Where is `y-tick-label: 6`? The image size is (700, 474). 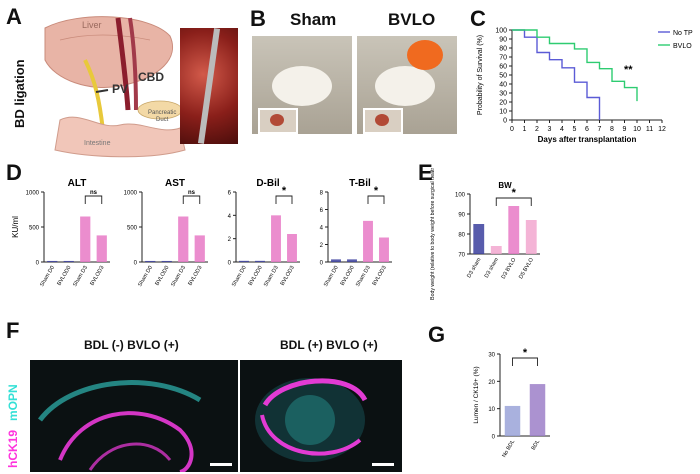 y-tick-label: 6 is located at coordinates (322, 211).